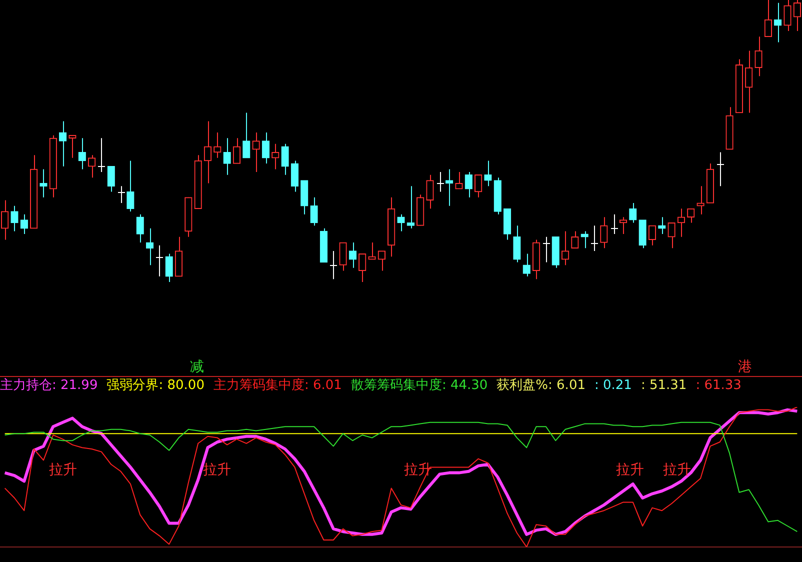 Image resolution: width=802 pixels, height=562 pixels. What do you see at coordinates (197, 367) in the screenshot?
I see `text: 减` at bounding box center [197, 367].